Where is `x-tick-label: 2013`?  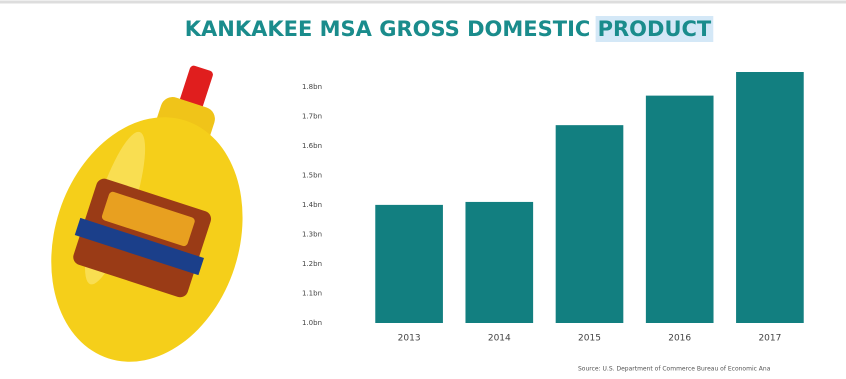 x-tick-label: 2013 is located at coordinates (409, 339).